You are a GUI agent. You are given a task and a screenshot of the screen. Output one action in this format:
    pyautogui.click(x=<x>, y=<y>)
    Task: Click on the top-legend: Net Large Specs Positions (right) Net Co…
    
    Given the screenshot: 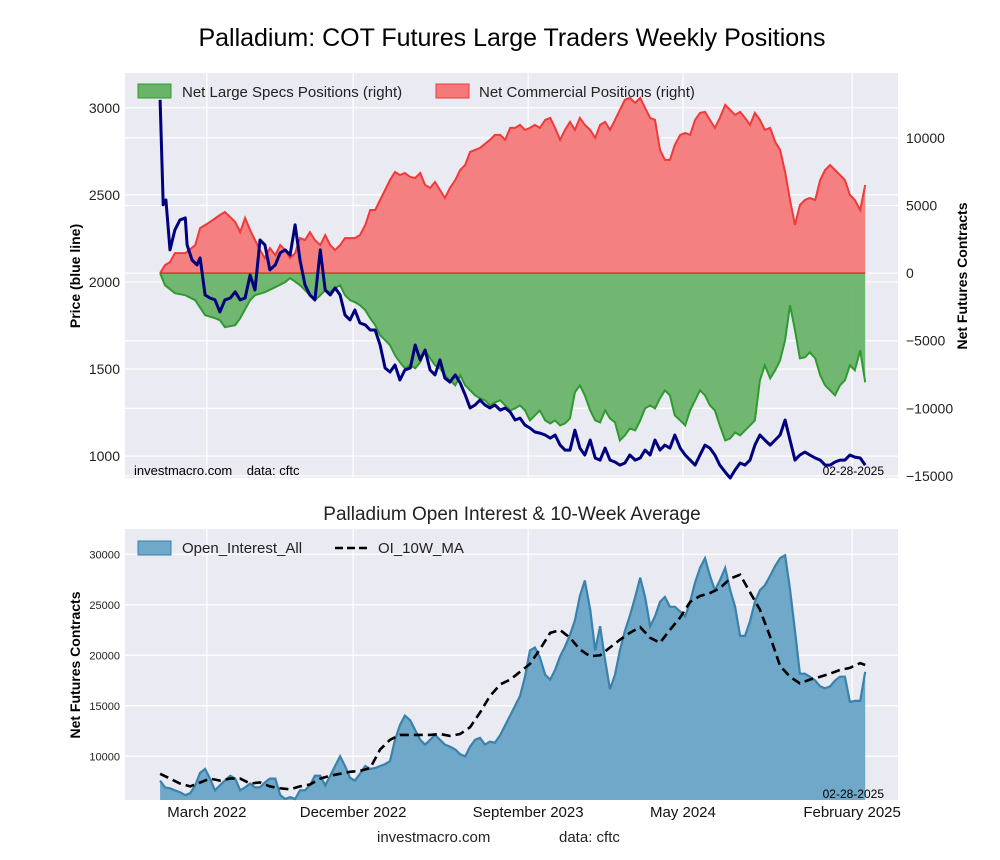 What is the action you would take?
    pyautogui.click(x=416, y=92)
    